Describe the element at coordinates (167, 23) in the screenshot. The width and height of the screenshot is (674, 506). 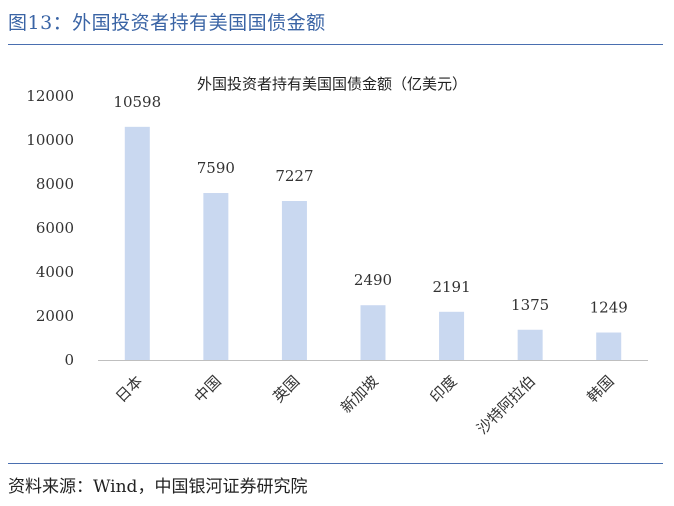
I see `figure-title: 图13：外国投资者持有美国国债金额` at that location.